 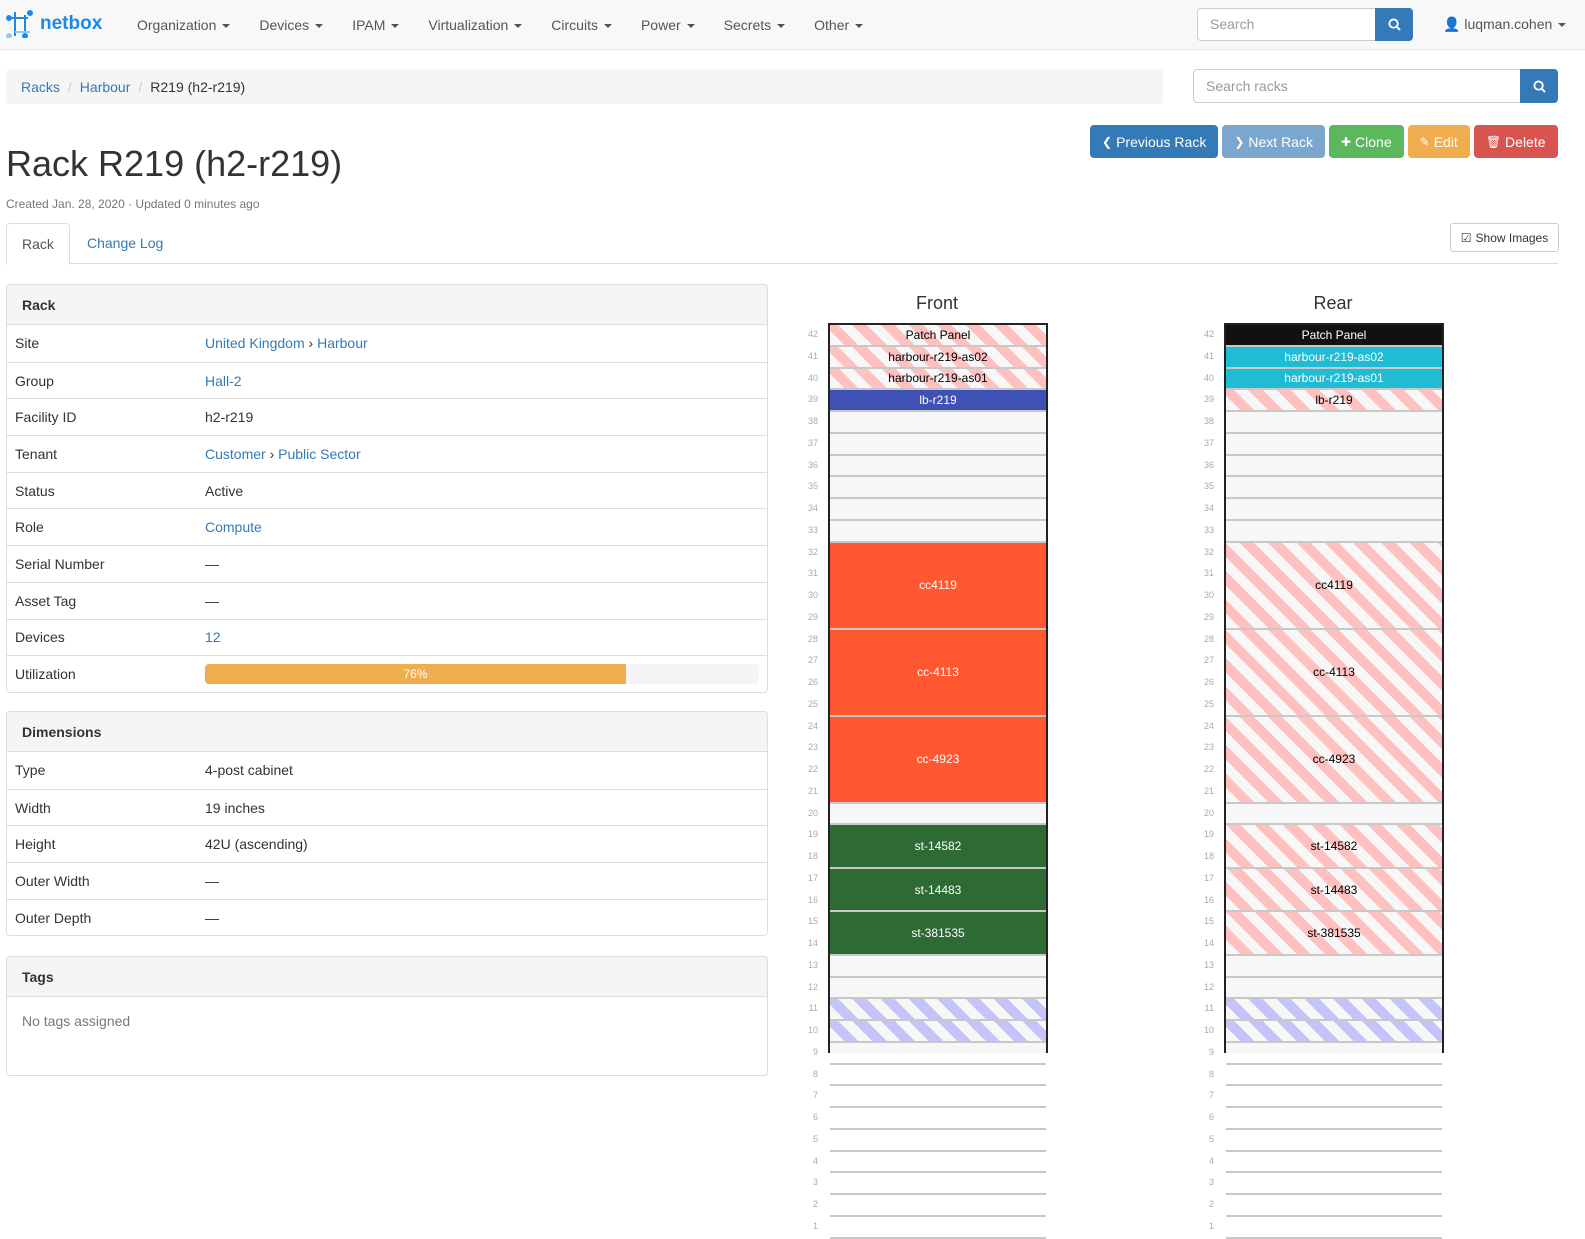 What do you see at coordinates (581, 25) in the screenshot?
I see `menu-circuits: Circuits` at bounding box center [581, 25].